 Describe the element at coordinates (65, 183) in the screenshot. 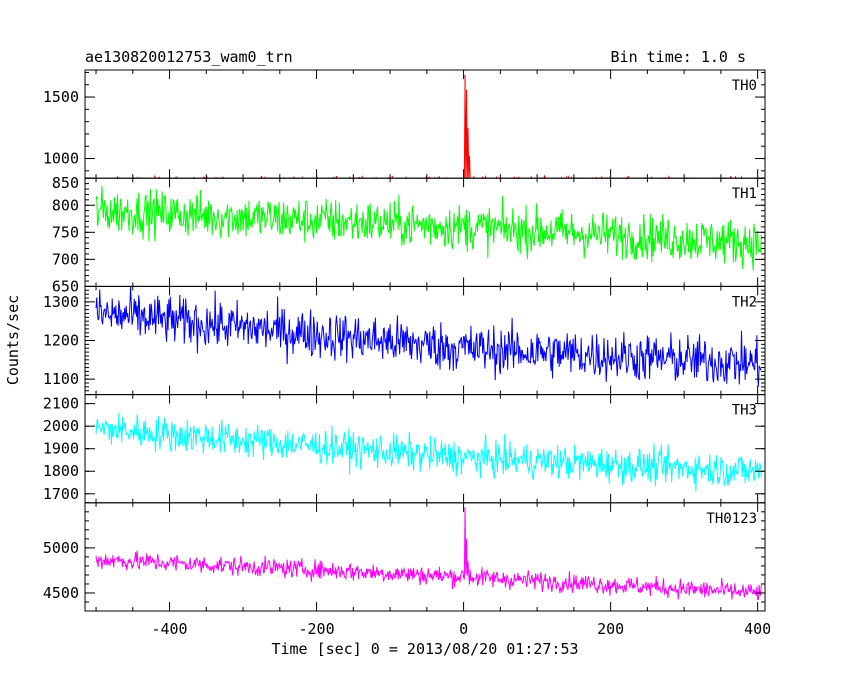

I see `y-tick-label: 850` at that location.